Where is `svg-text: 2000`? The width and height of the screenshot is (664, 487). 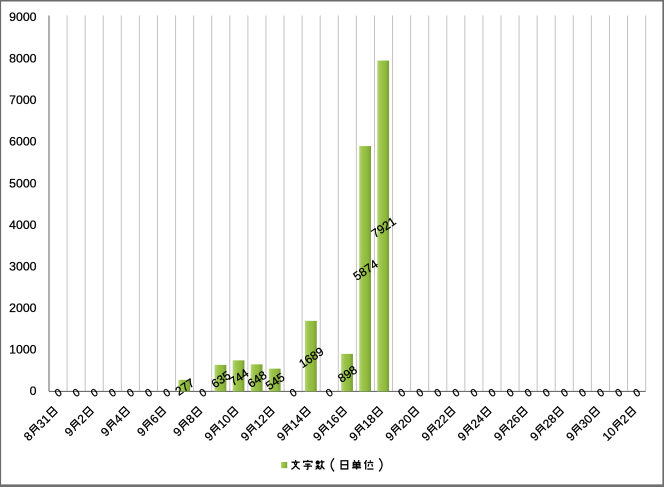
svg-text: 2000 is located at coordinates (23, 308).